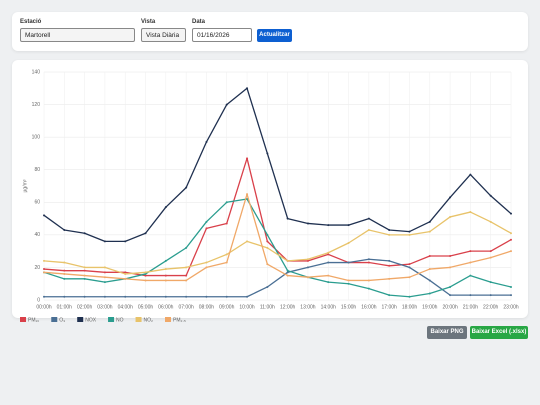 The image size is (540, 405). Describe the element at coordinates (166, 307) in the screenshot. I see `x-tick-label: 06:00h` at that location.